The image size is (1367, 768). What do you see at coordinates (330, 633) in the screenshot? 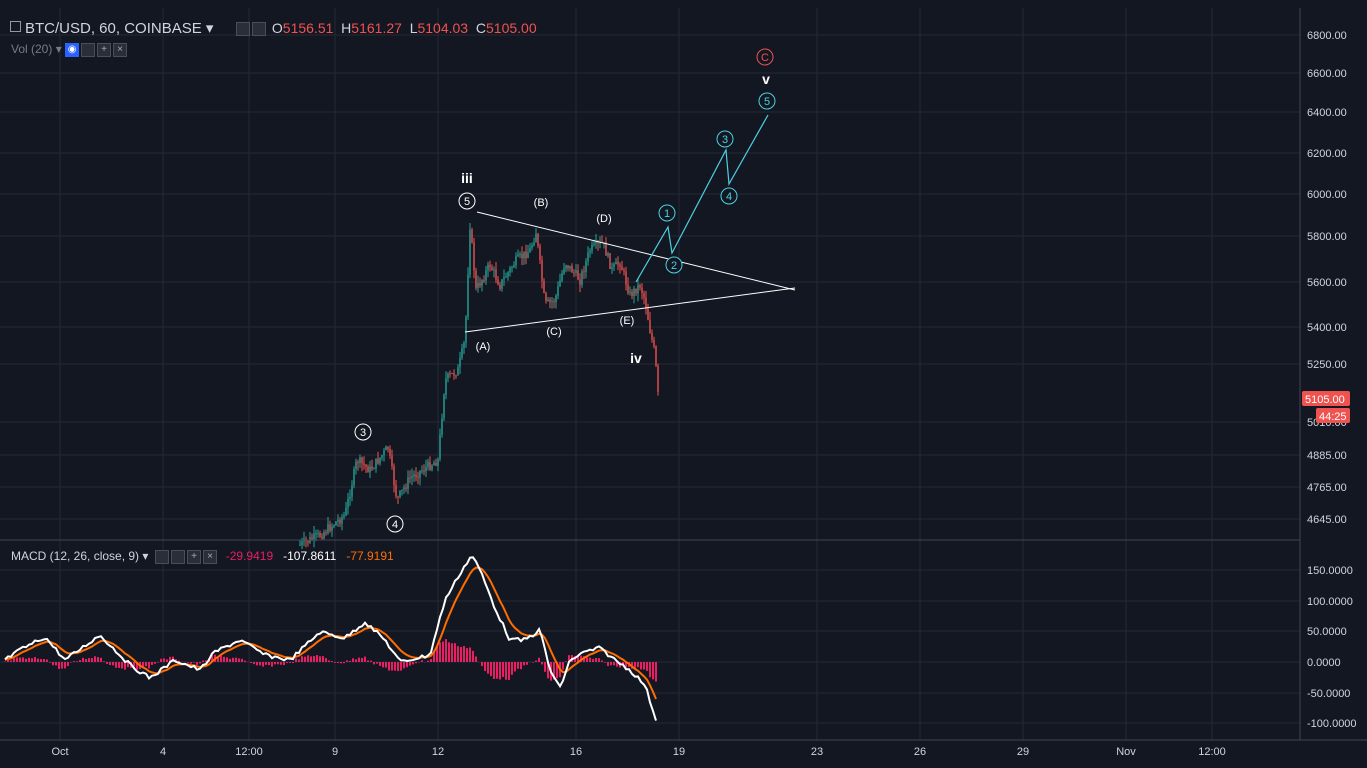
I see `macd-signal-line` at bounding box center [330, 633].